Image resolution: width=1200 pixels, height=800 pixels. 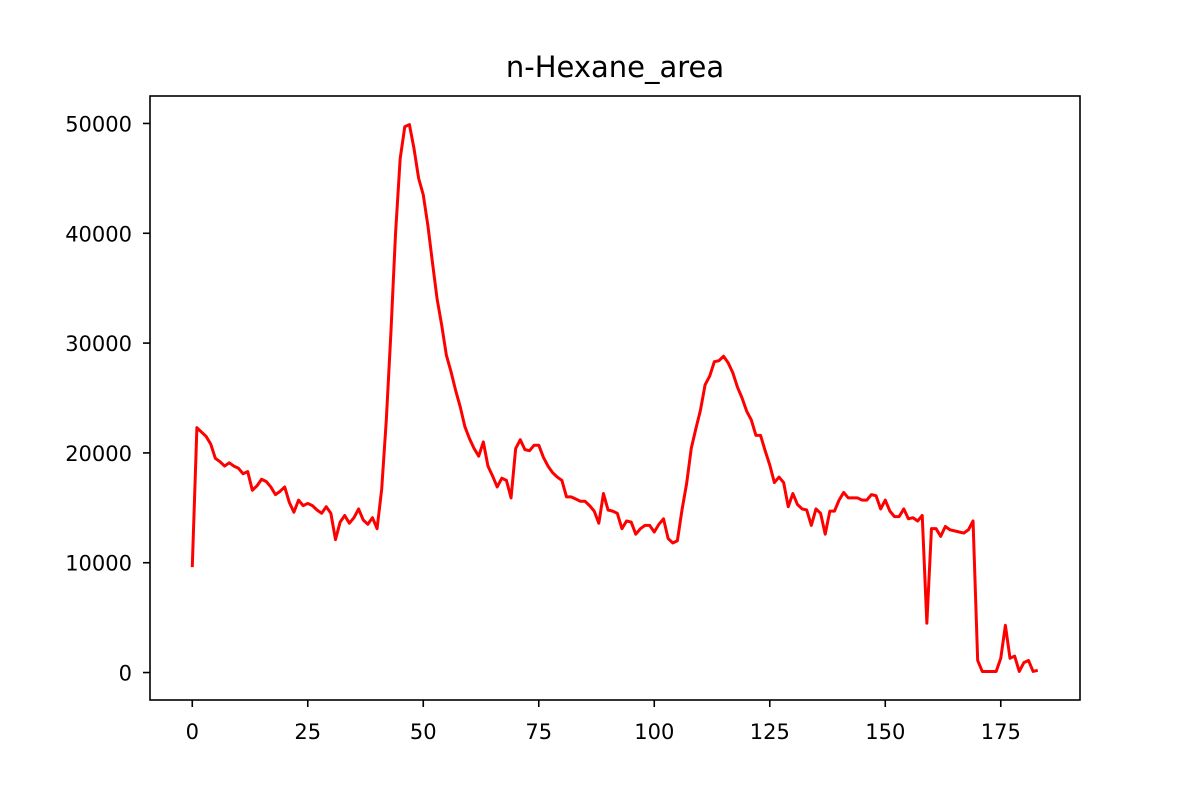 What do you see at coordinates (98, 344) in the screenshot?
I see `y-tick-label: 30000` at bounding box center [98, 344].